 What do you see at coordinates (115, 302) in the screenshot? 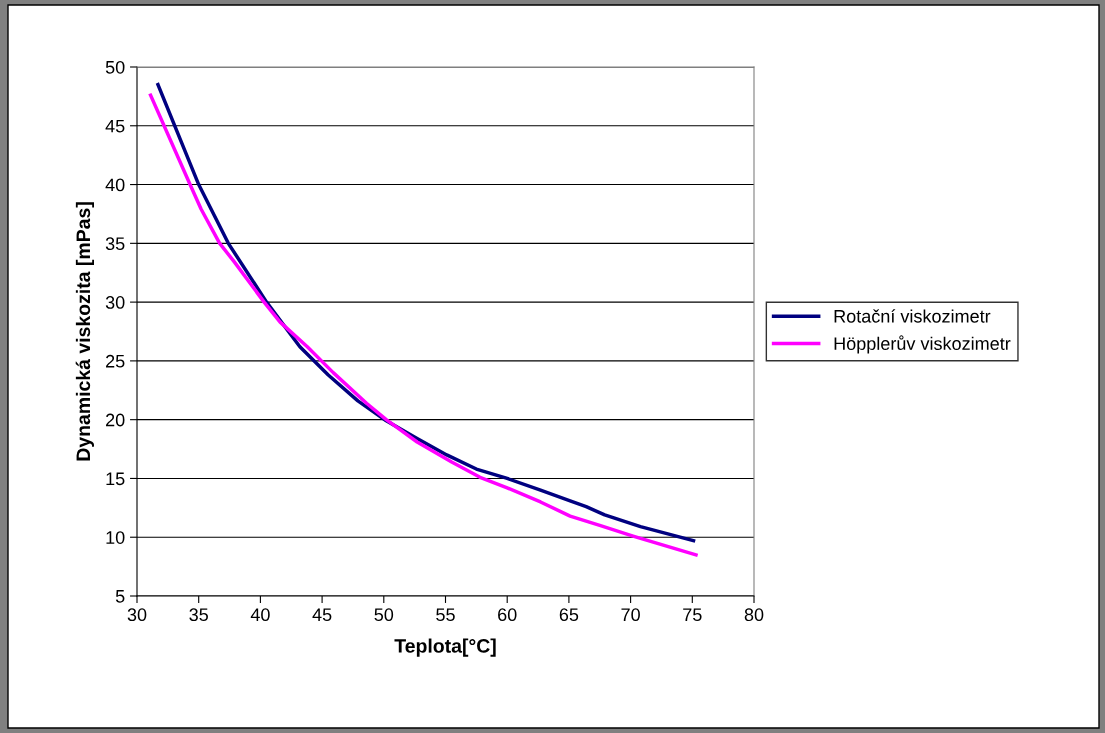
I see `y-tick-label: 30` at bounding box center [115, 302].